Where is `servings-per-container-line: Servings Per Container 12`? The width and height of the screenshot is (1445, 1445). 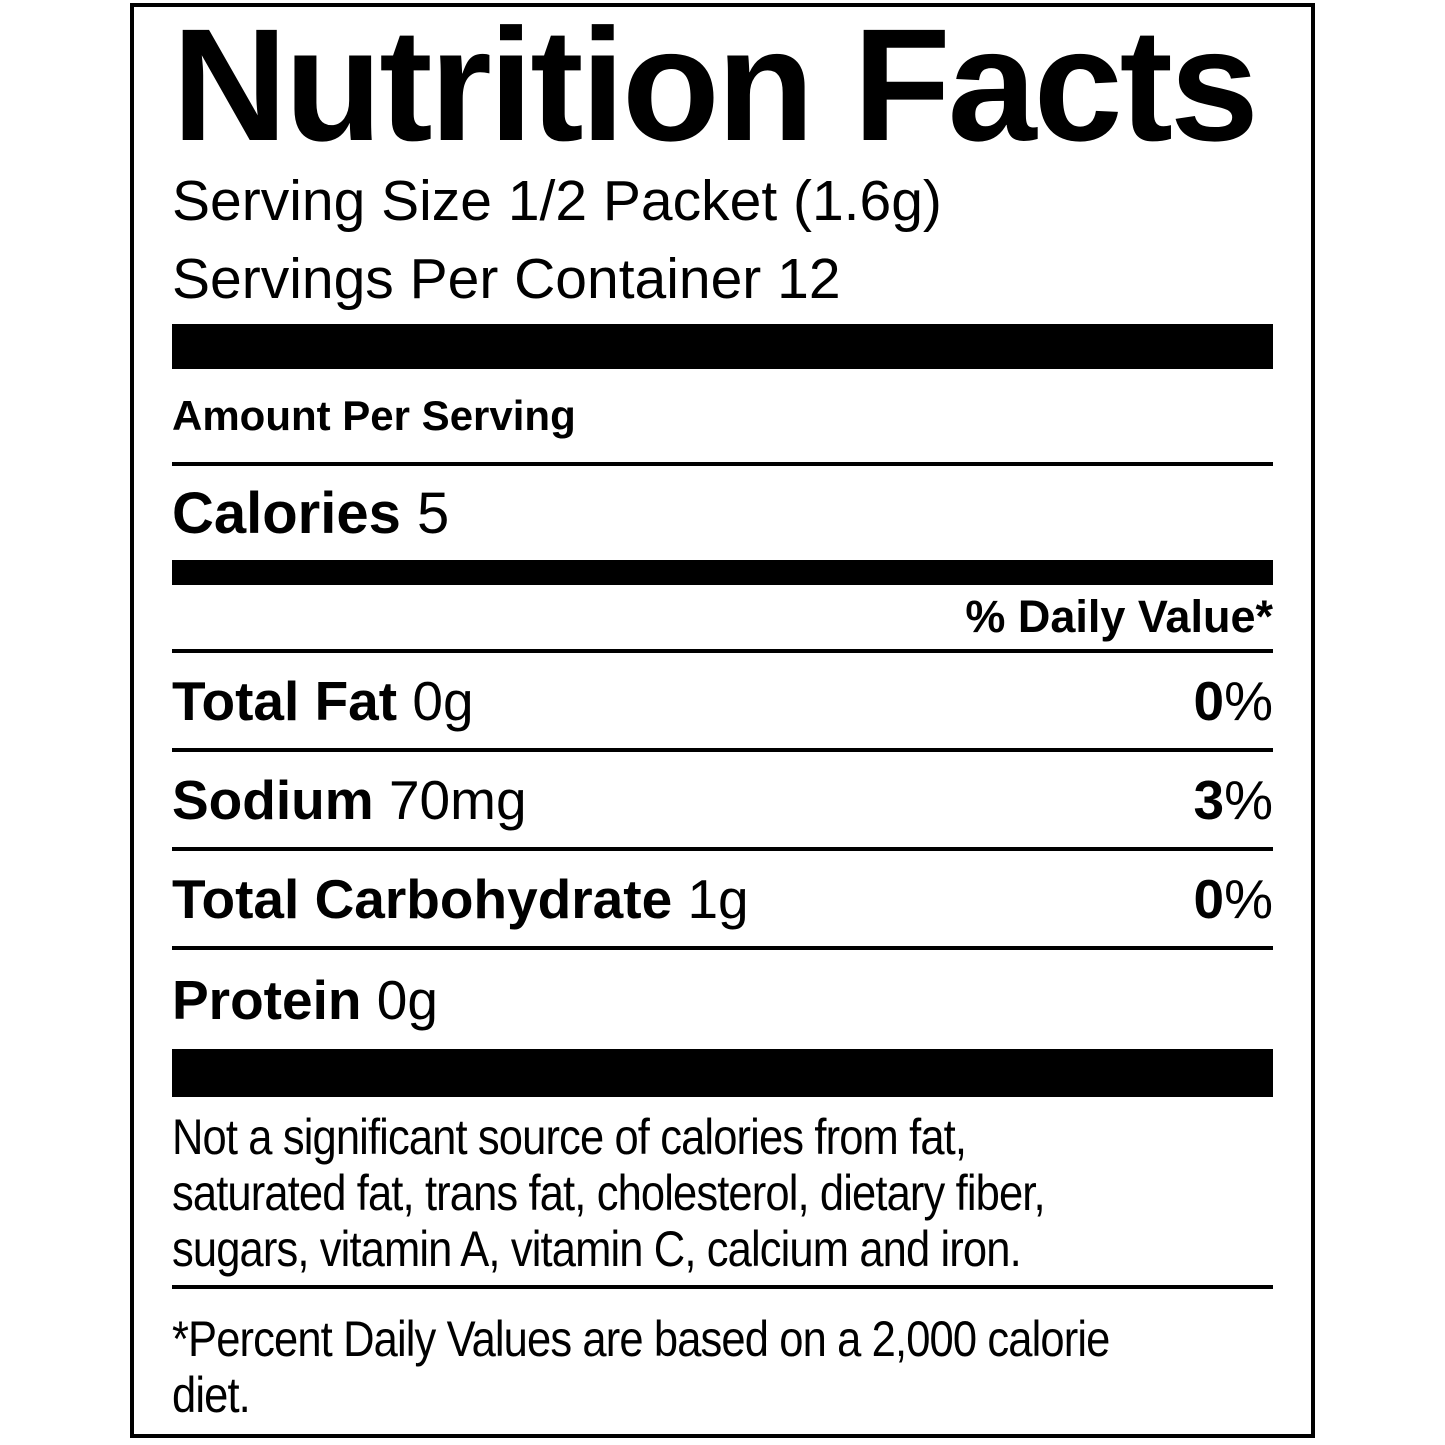 servings-per-container-line: Servings Per Container 12 is located at coordinates (506, 279).